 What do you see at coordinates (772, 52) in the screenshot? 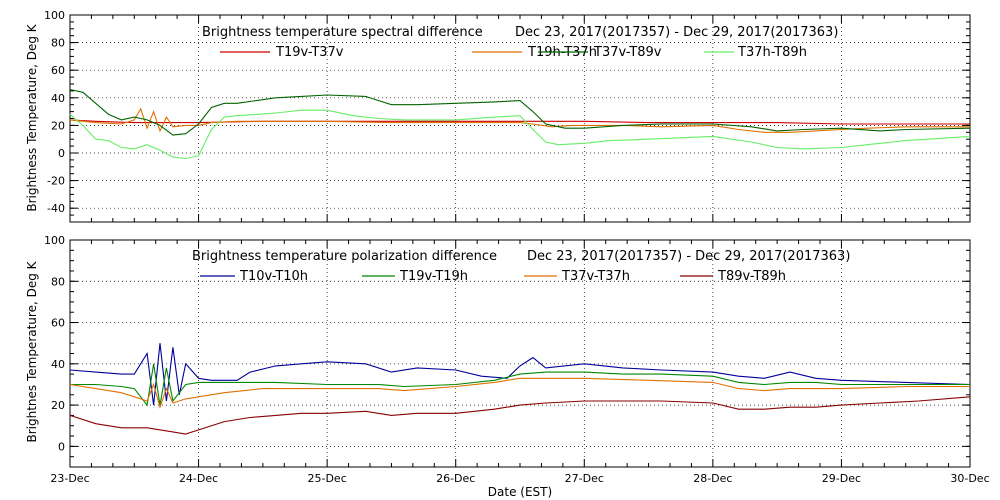
I see `top-legend-label-4: T37h-T89h` at bounding box center [772, 52].